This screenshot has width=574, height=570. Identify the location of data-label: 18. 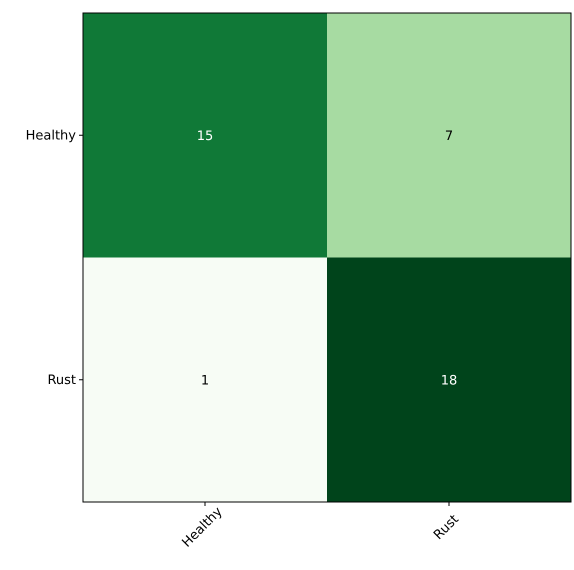
(449, 380).